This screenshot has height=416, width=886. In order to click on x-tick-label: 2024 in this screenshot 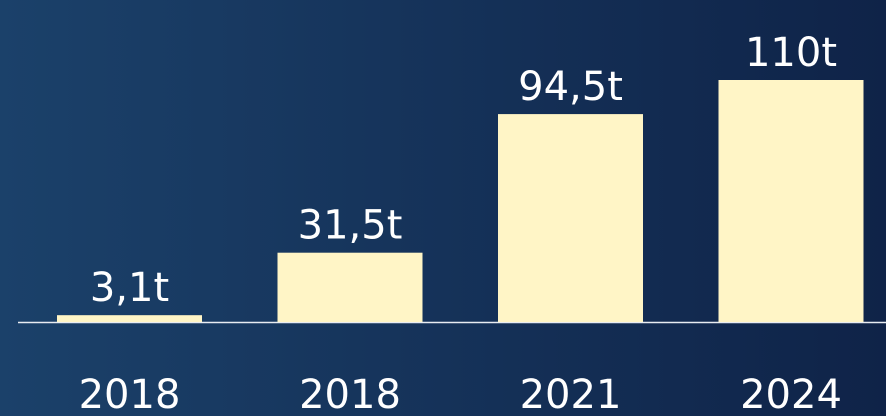, I will do `click(791, 394)`.